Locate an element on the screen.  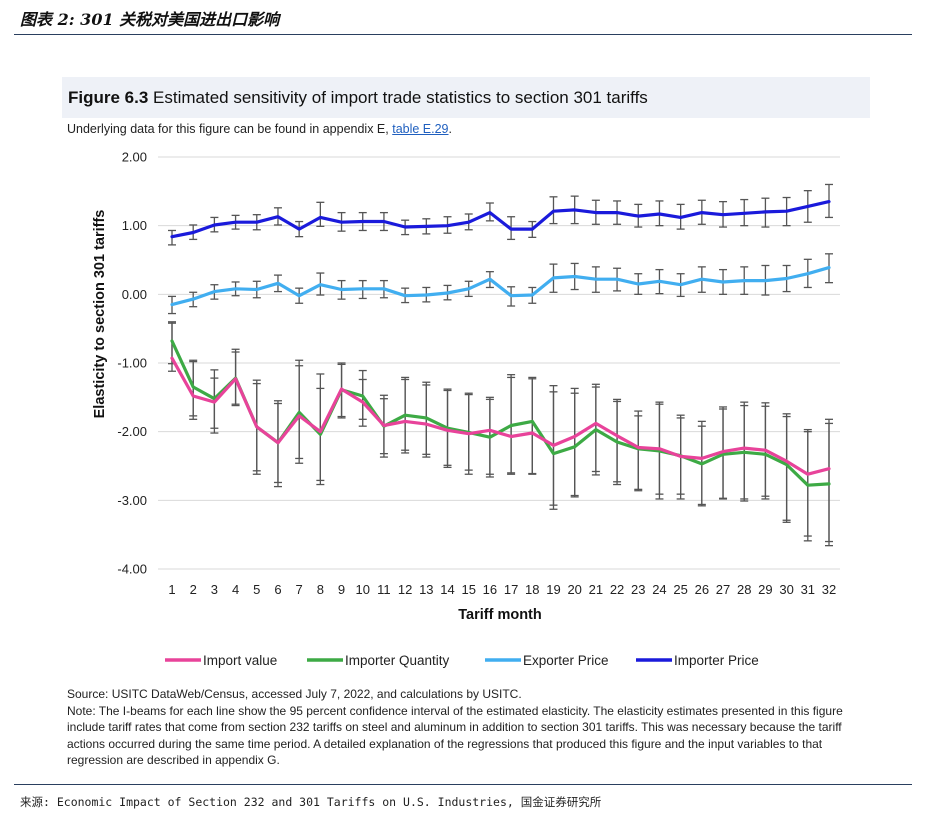
x-tick-label: 22 is located at coordinates (617, 589).